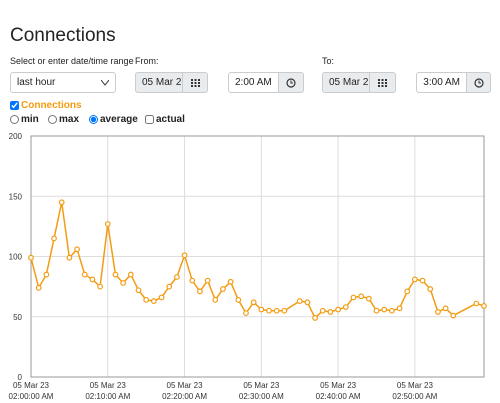 The image size is (500, 403). Describe the element at coordinates (107, 396) in the screenshot. I see `x-tick-label: 02:10:00 AM` at that location.